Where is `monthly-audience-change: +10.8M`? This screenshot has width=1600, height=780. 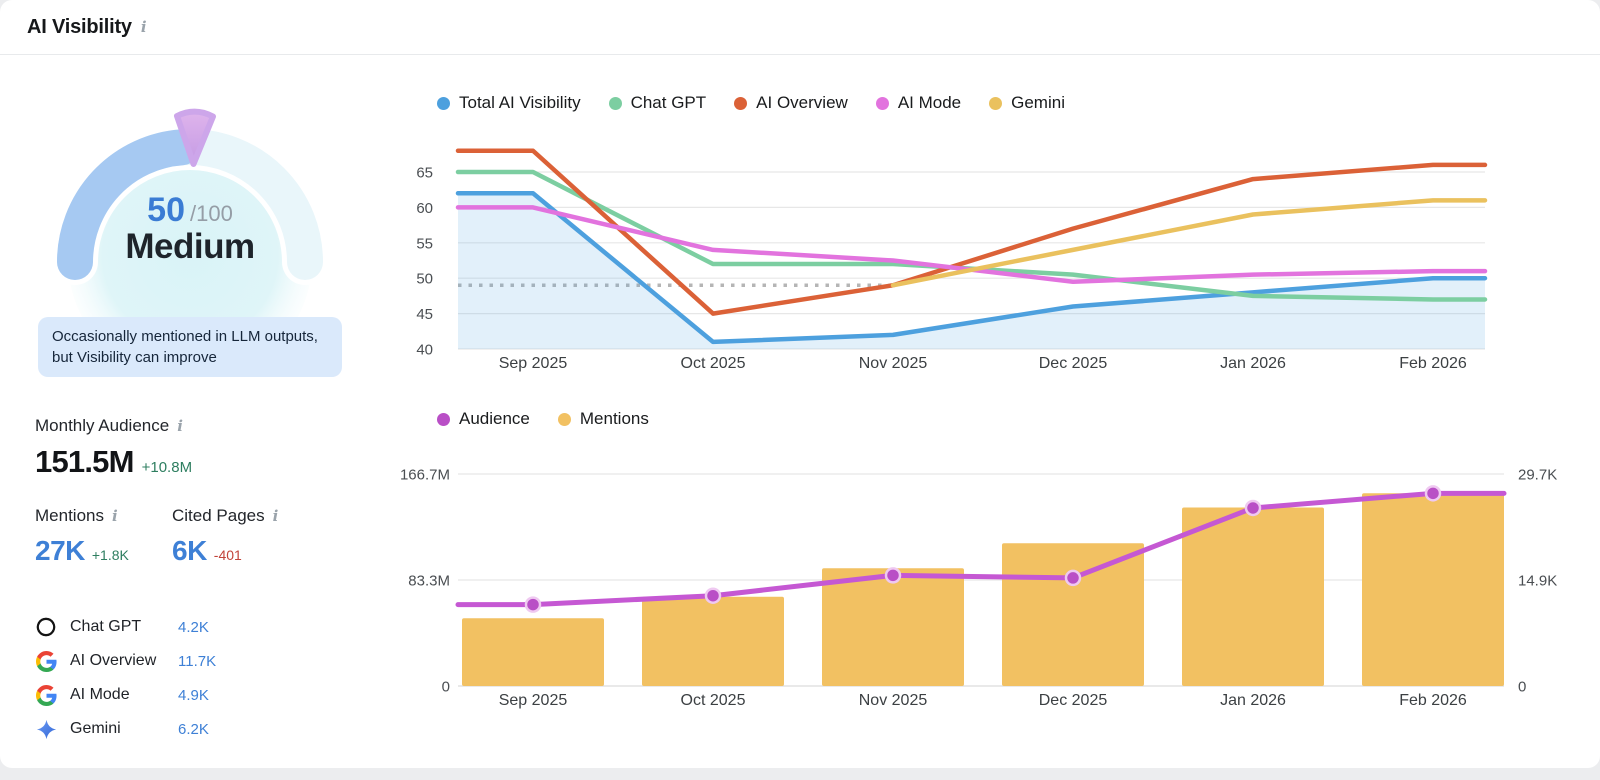 monthly-audience-change: +10.8M is located at coordinates (167, 467).